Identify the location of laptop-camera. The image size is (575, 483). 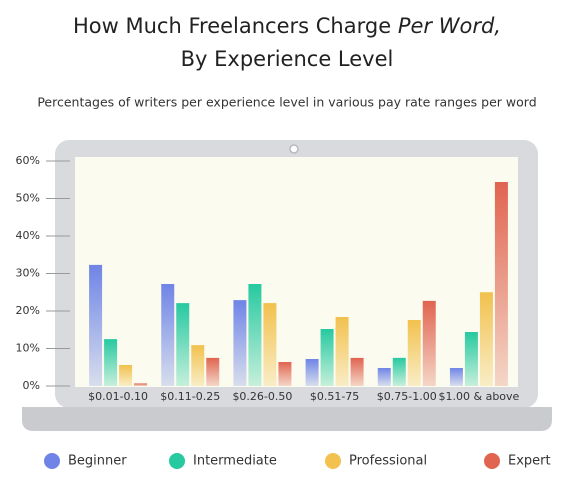
(294, 149).